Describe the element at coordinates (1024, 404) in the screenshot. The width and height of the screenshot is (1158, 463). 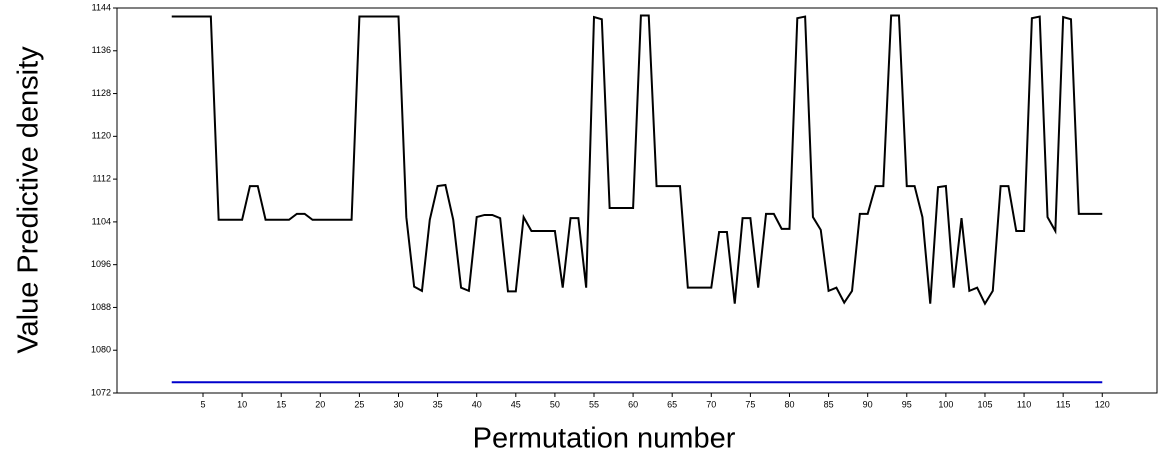
I see `x-tick-label: 110` at that location.